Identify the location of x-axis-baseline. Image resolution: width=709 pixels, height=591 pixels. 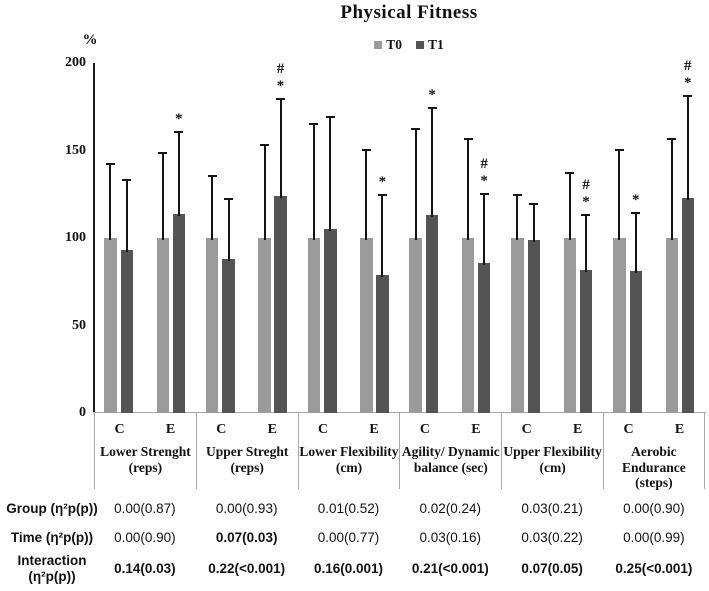
(399, 413).